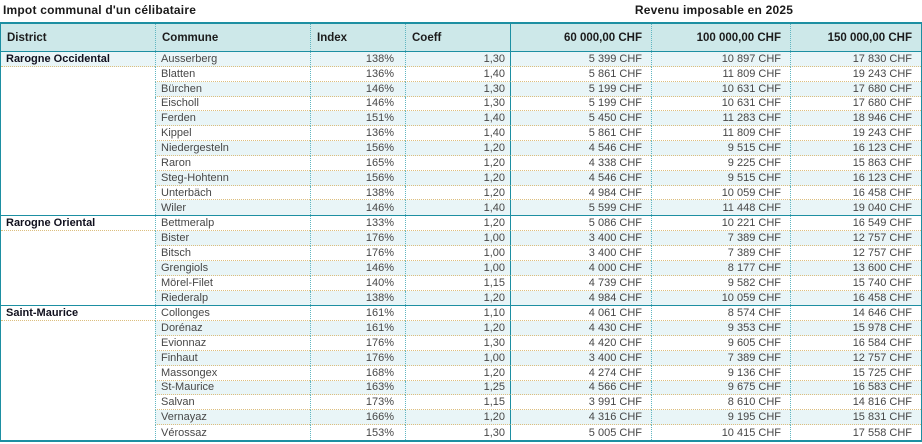 The height and width of the screenshot is (444, 922). I want to click on amount-150k-cell: 16 549 CHF, so click(855, 224).